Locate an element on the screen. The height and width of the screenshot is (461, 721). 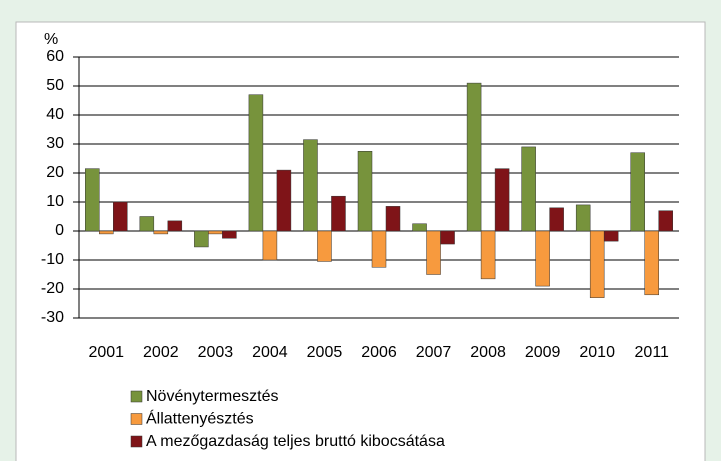
y-tick-label: -20 is located at coordinates (52, 288).